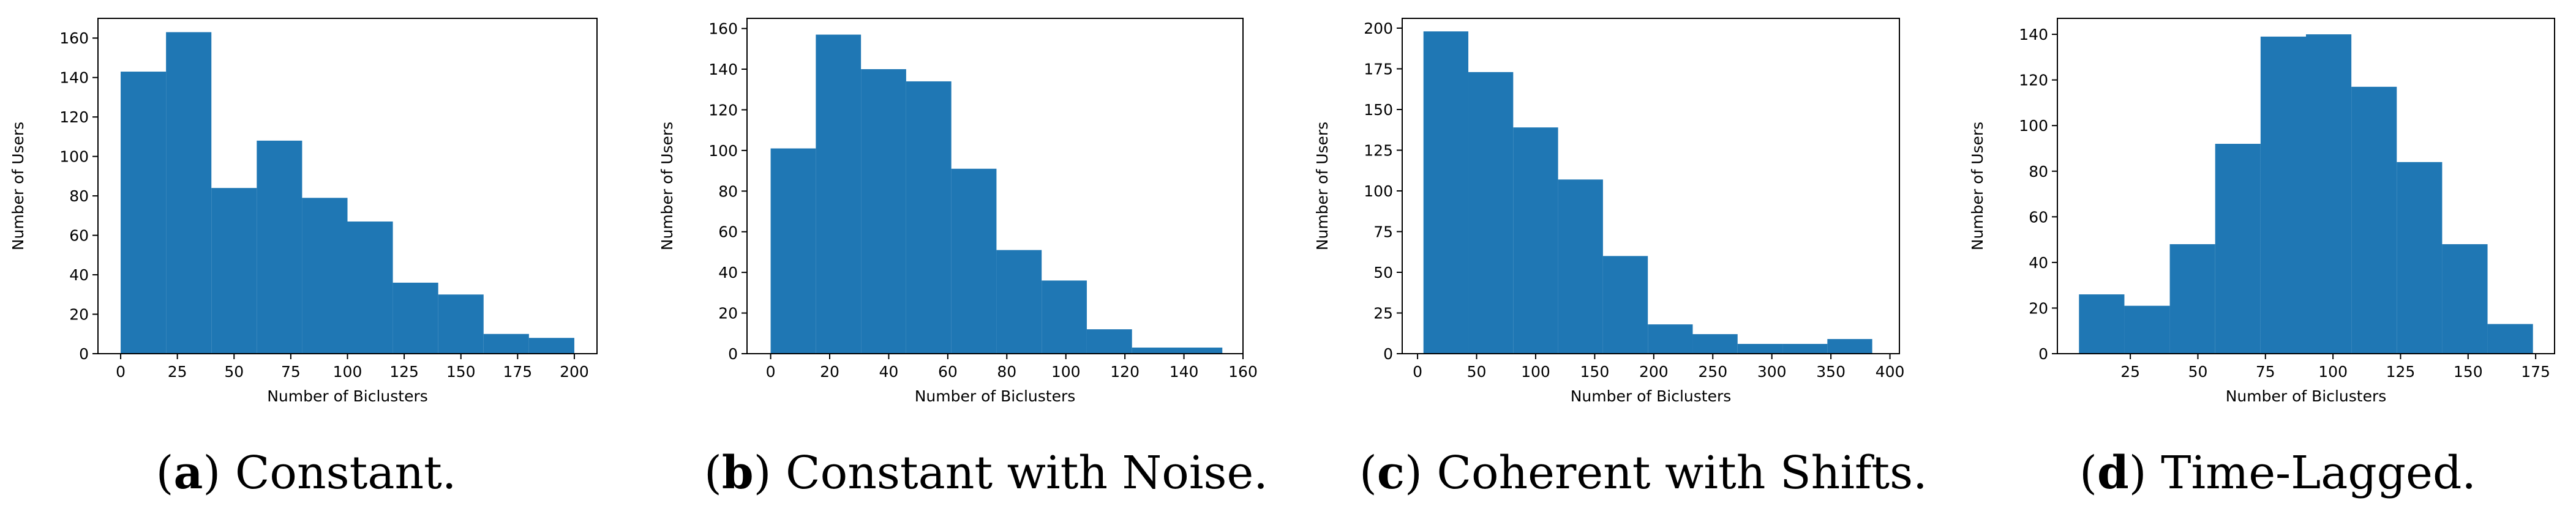  I want to click on caption-time-lagged: (d) Time-Lagged., so click(2277, 473).